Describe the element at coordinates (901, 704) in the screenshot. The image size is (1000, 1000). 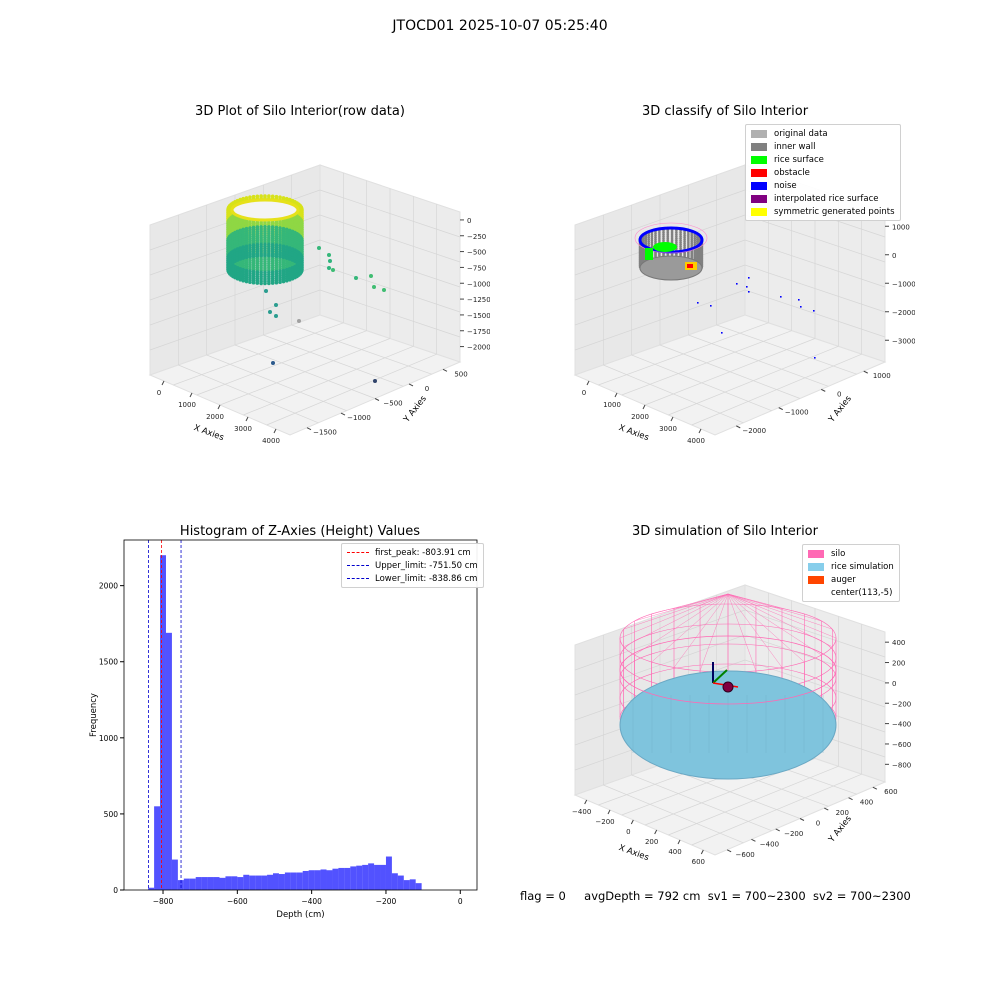
I see `z-tick-label: −200` at that location.